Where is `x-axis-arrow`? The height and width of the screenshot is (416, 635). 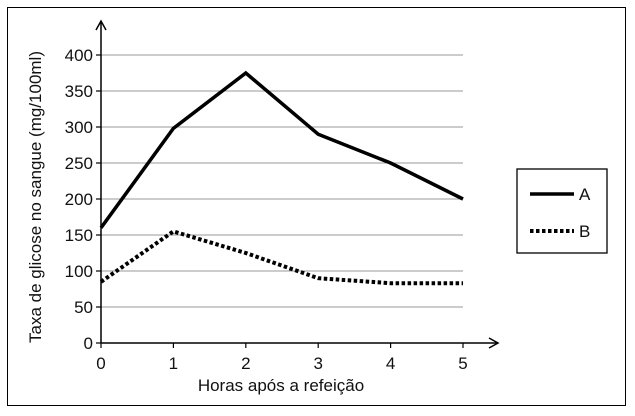 x-axis-arrow is located at coordinates (494, 343).